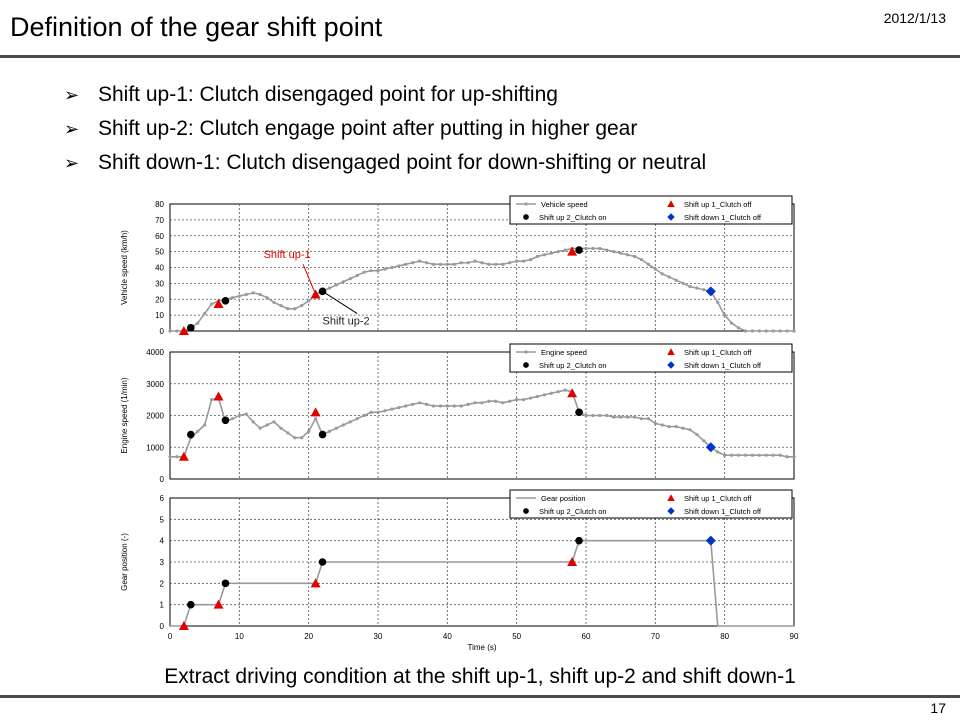 This screenshot has width=960, height=720. I want to click on x-tick-label: 30, so click(378, 636).